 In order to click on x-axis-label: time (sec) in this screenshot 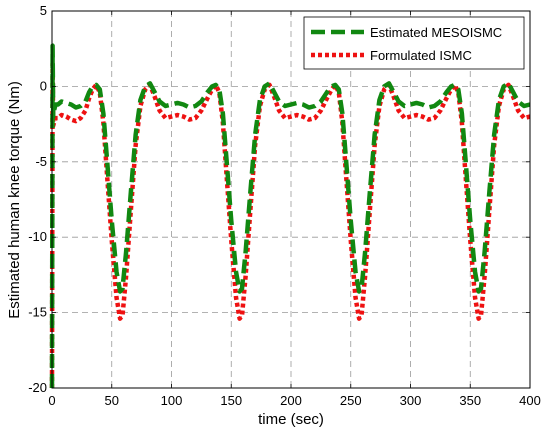, I will do `click(291, 419)`.